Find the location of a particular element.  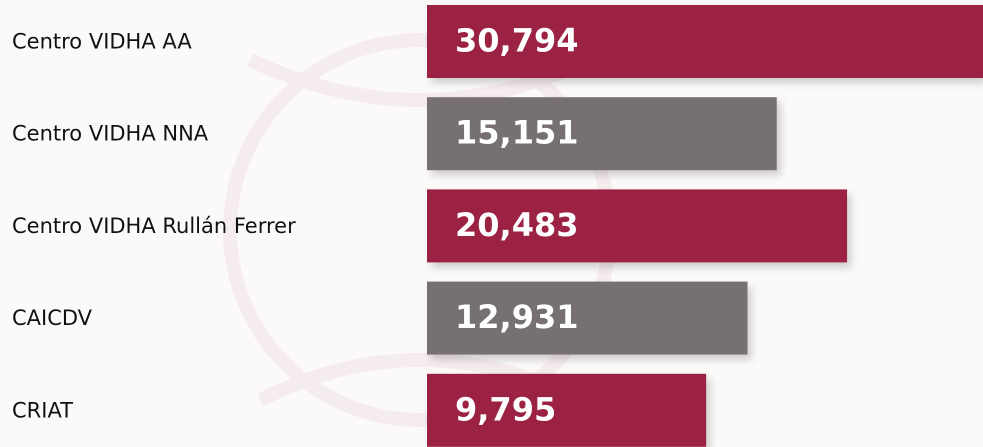

value-label: 30,794 is located at coordinates (516, 41).